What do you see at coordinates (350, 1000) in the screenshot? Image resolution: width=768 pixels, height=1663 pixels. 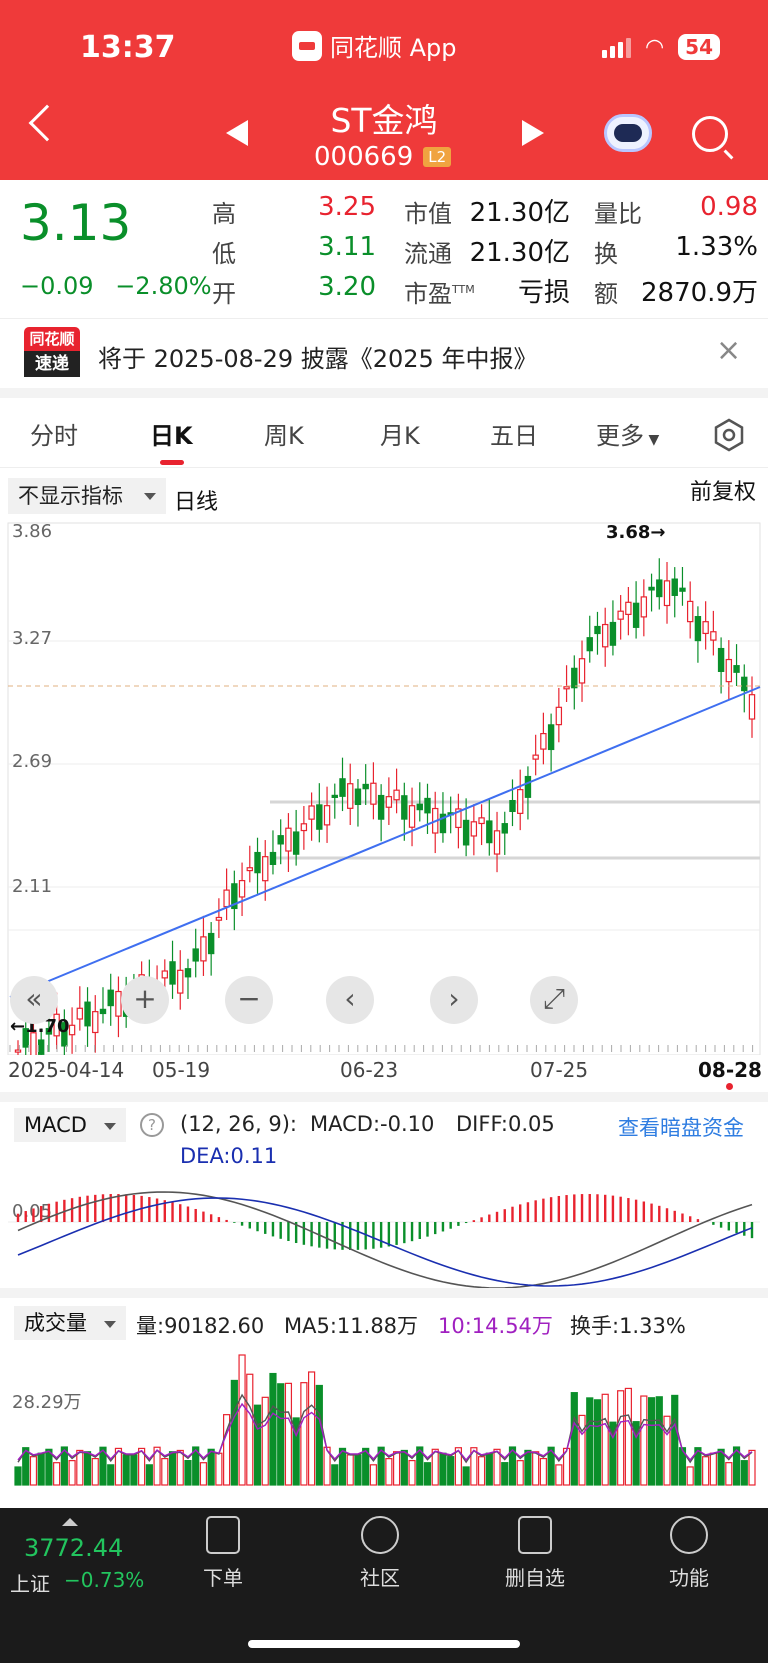 I see `scroll-left-button: ‹` at bounding box center [350, 1000].